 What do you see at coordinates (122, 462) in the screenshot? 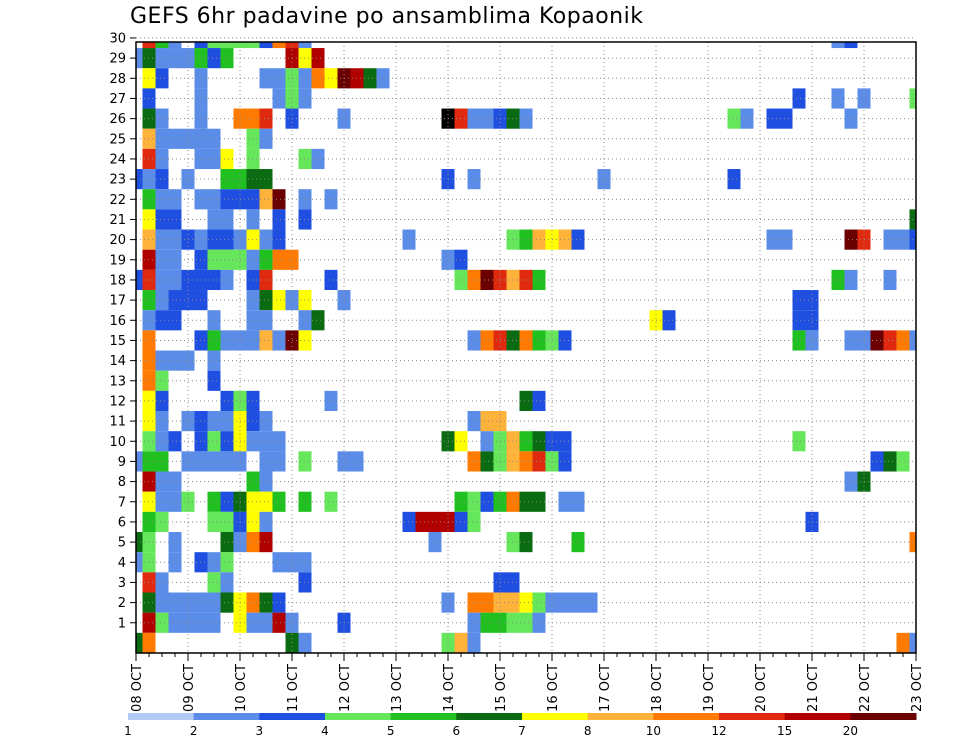
I see `y-tick-label: 9` at bounding box center [122, 462].